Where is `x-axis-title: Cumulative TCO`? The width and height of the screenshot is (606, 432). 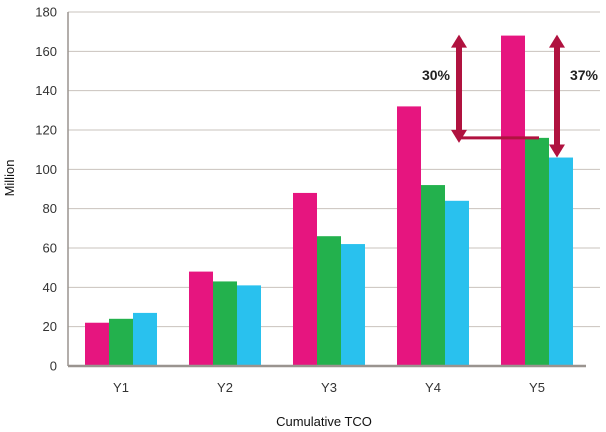 x-axis-title: Cumulative TCO is located at coordinates (324, 421).